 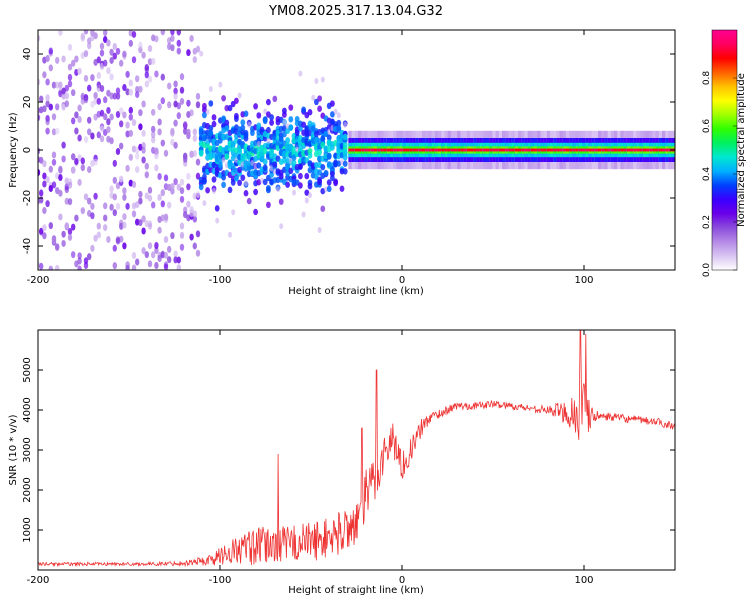 I want to click on x-tick-label: 0, so click(x=402, y=580).